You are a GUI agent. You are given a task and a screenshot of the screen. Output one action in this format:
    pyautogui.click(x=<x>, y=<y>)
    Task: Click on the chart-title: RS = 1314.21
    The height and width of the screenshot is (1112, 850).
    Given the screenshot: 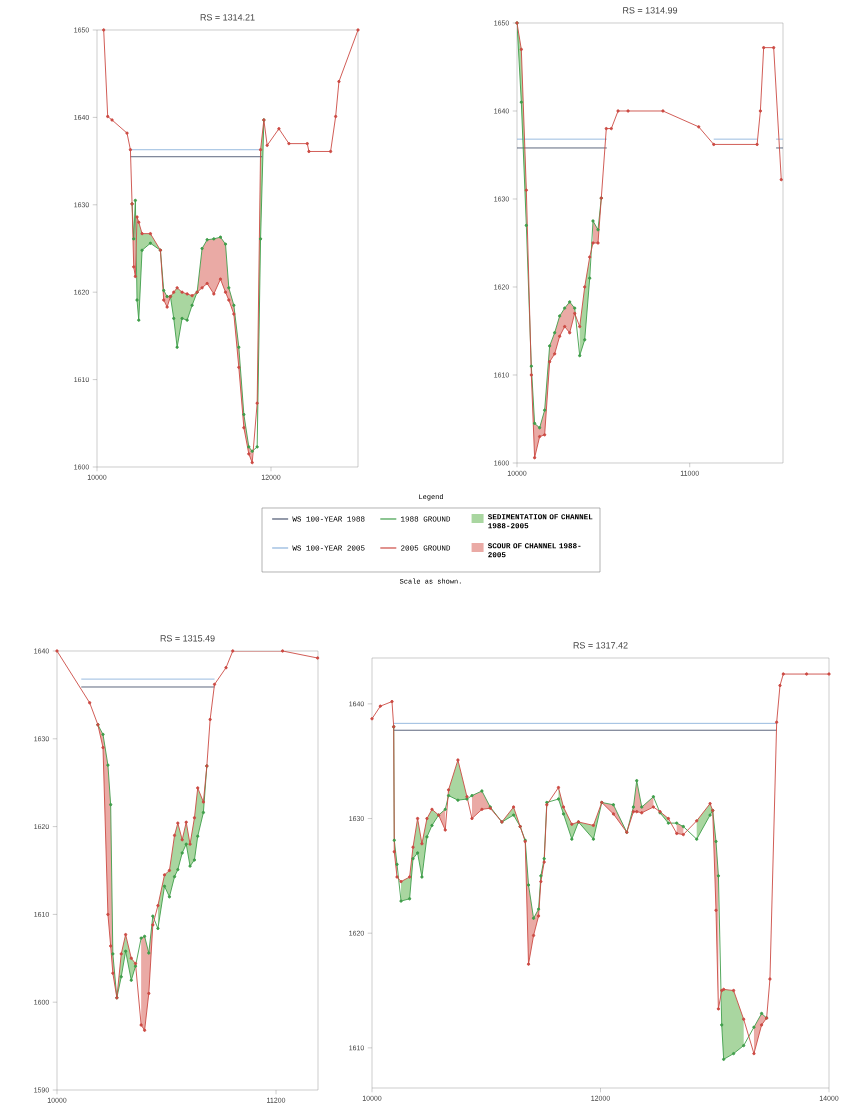 What is the action you would take?
    pyautogui.click(x=227, y=17)
    